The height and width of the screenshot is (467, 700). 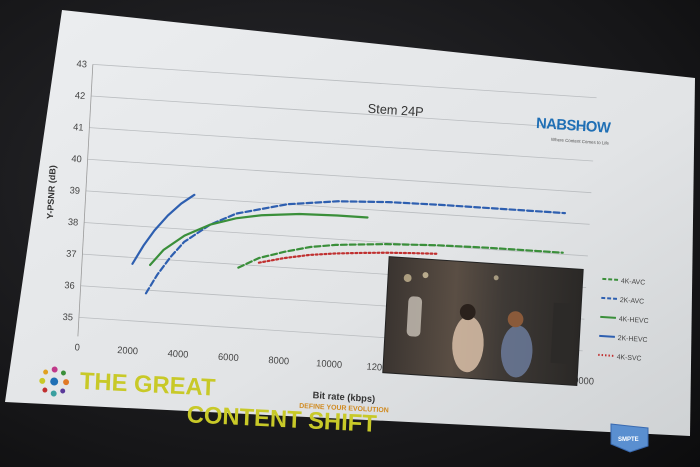 I want to click on series-line-2k-avc, so click(x=355, y=247).